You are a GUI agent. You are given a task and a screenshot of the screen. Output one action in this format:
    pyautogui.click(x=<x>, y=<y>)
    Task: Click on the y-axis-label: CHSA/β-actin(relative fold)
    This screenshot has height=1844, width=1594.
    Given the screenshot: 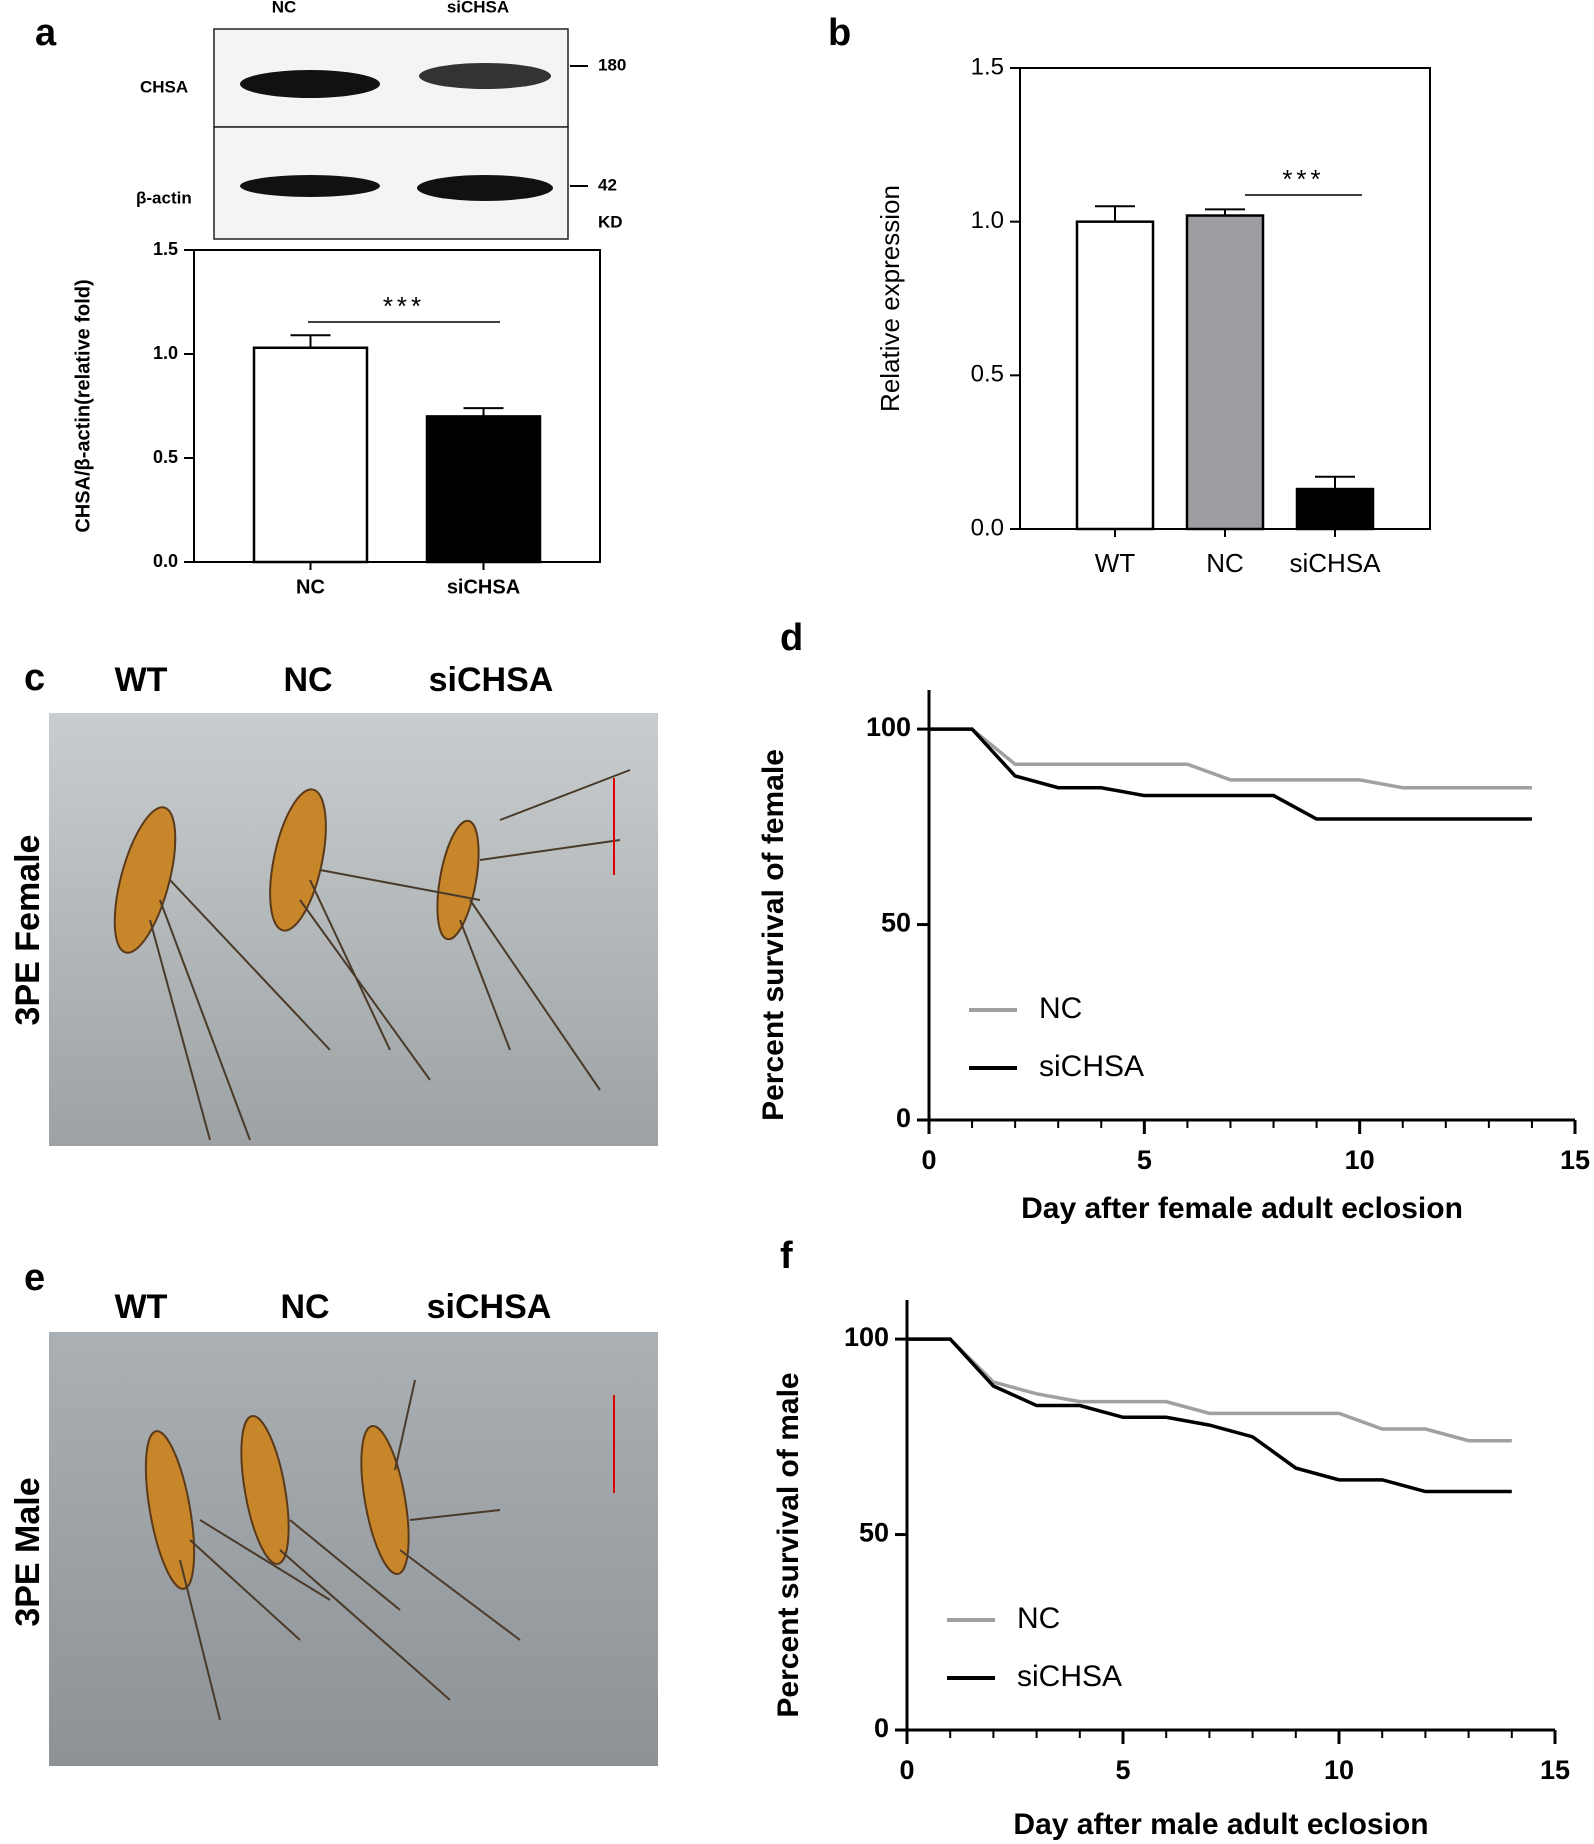 What is the action you would take?
    pyautogui.click(x=83, y=405)
    